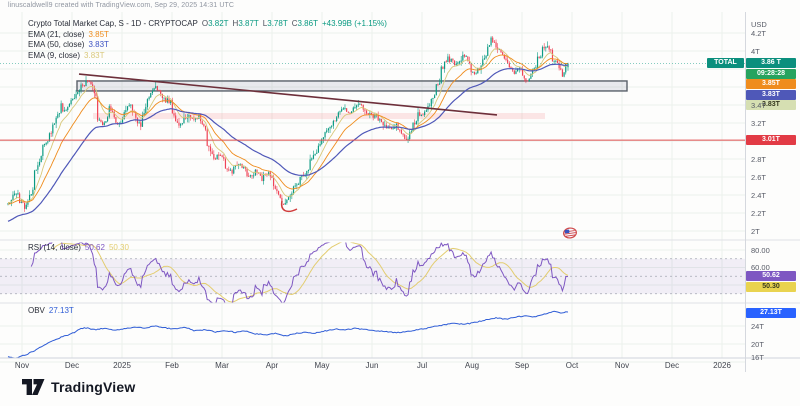  Describe the element at coordinates (472, 365) in the screenshot. I see `time-axis-label-aug: Aug` at that location.